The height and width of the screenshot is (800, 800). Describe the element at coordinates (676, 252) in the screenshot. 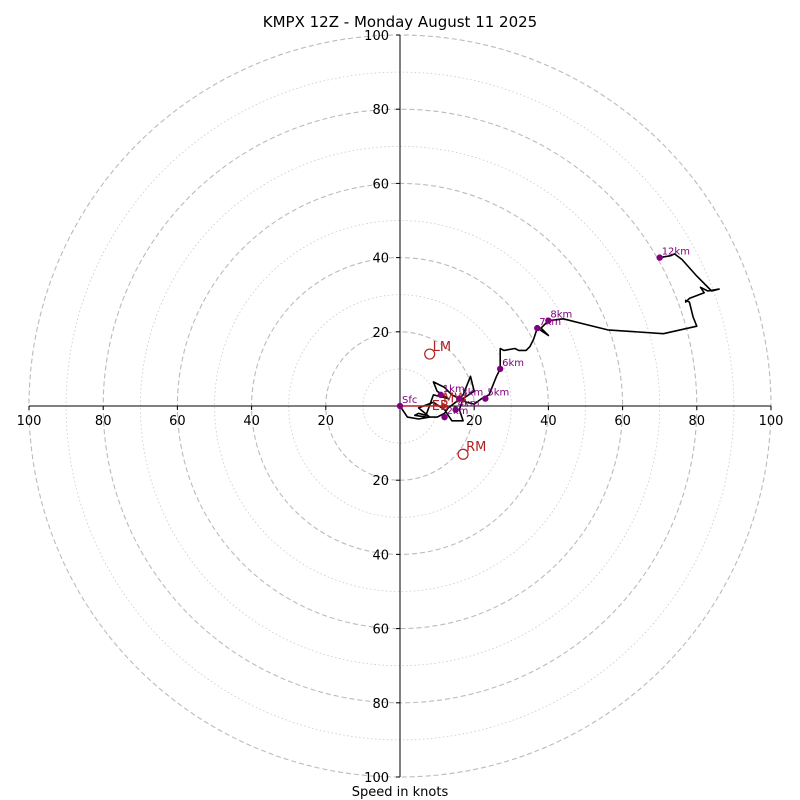

I see `height-marker-label: 12km` at that location.